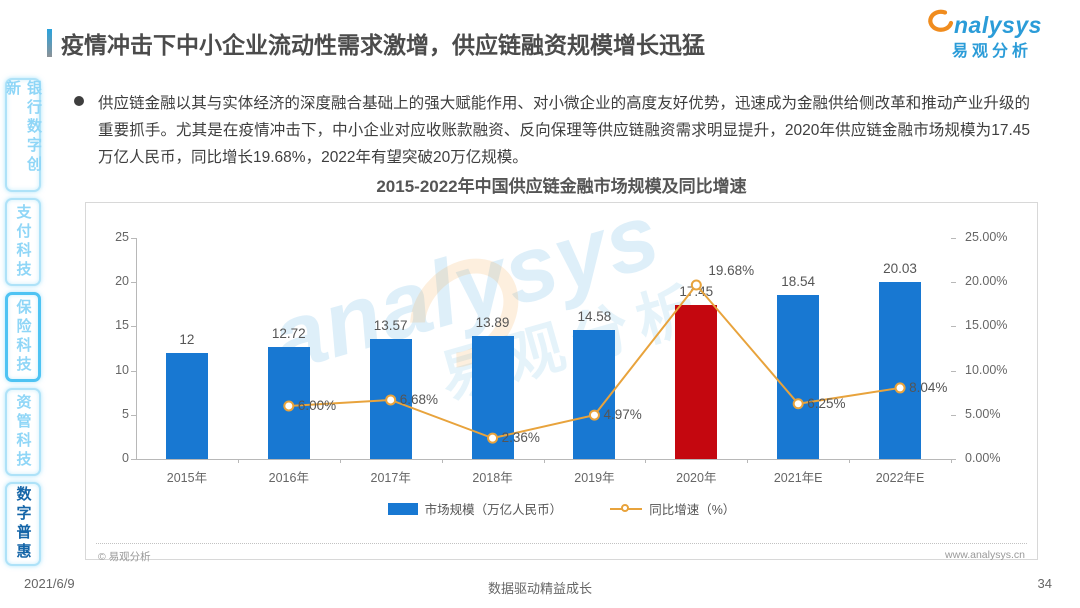 This screenshot has width=1080, height=608. What do you see at coordinates (992, 51) in the screenshot?
I see `logo-brand-cn: 易观分析` at bounding box center [992, 51].